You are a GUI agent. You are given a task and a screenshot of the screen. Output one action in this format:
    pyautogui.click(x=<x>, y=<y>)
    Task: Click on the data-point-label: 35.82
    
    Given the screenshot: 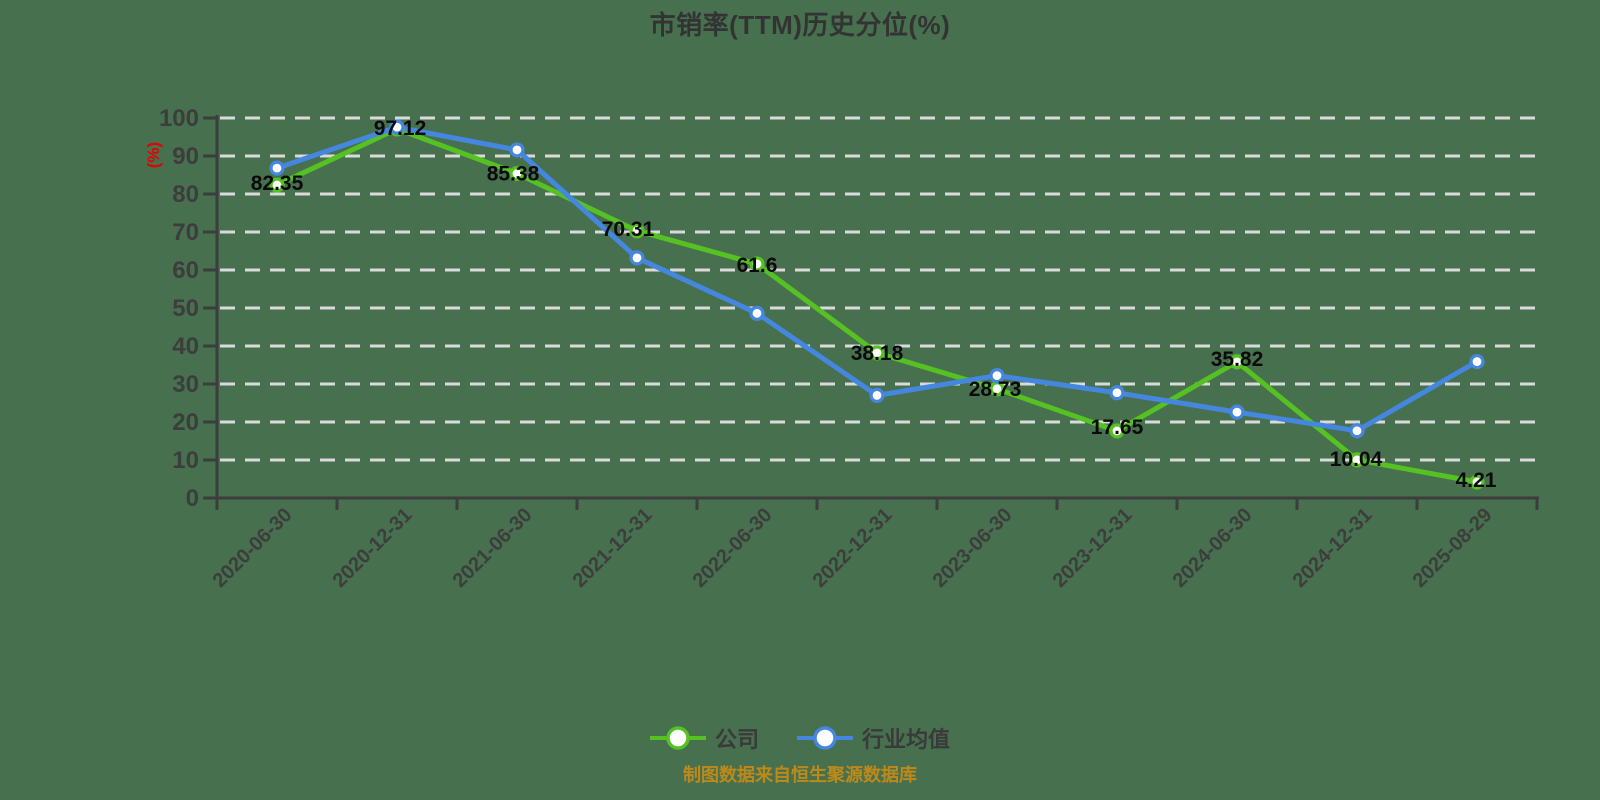 What is the action you would take?
    pyautogui.click(x=1237, y=359)
    